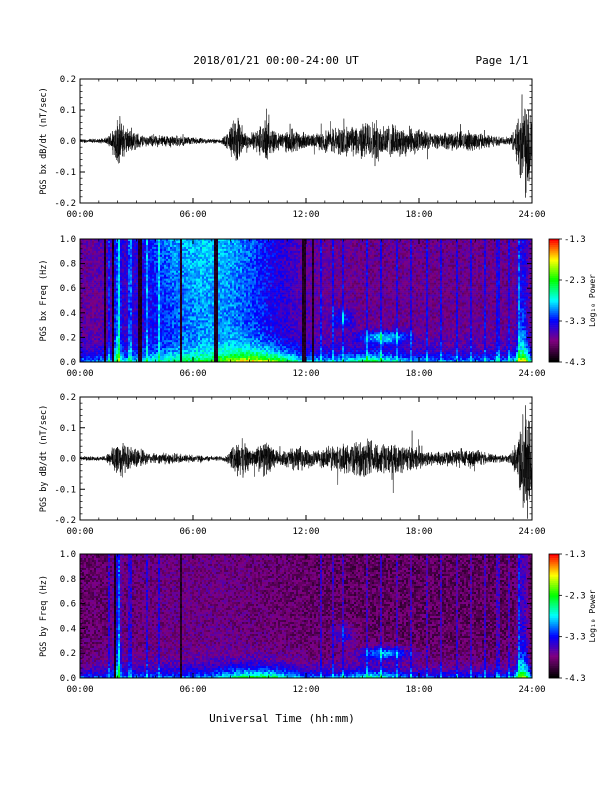  I want to click on page-number: Page 1/1, so click(502, 60).